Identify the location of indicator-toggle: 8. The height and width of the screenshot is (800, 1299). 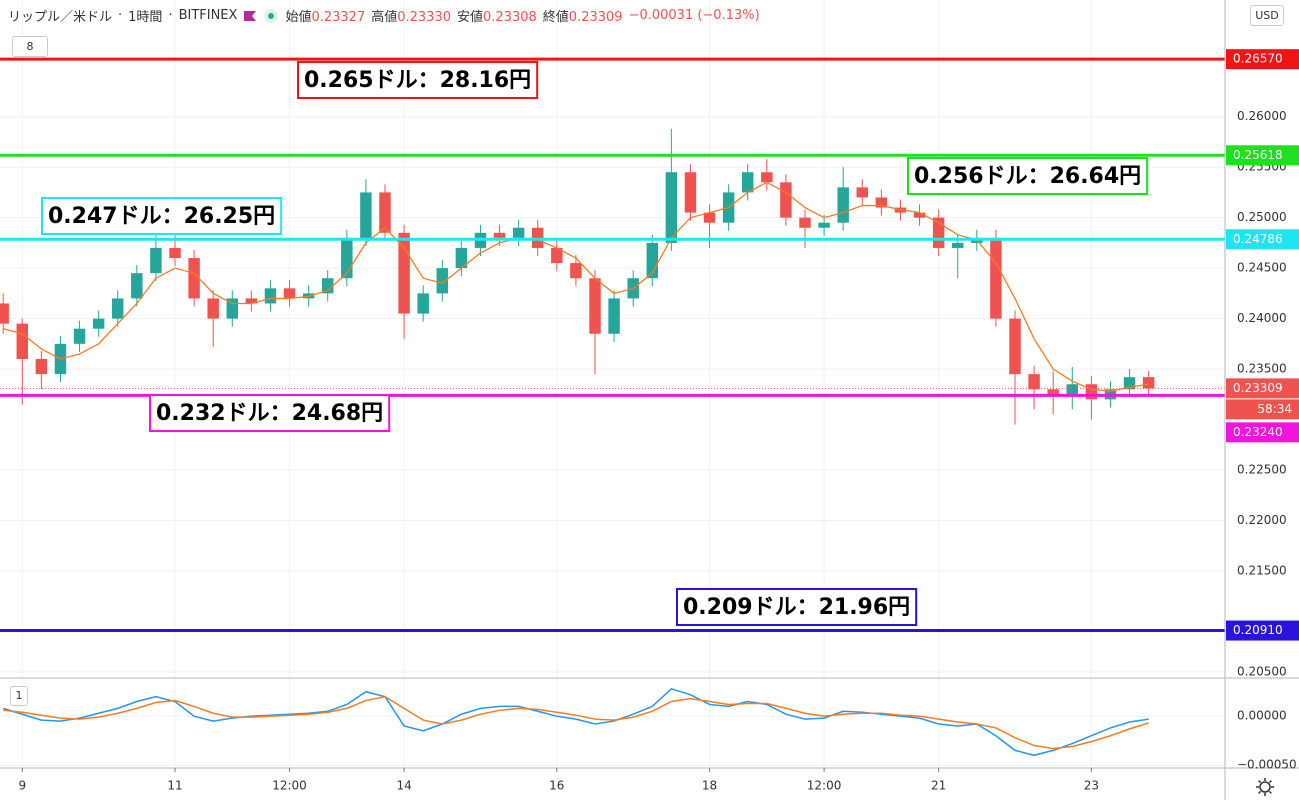
(30, 46).